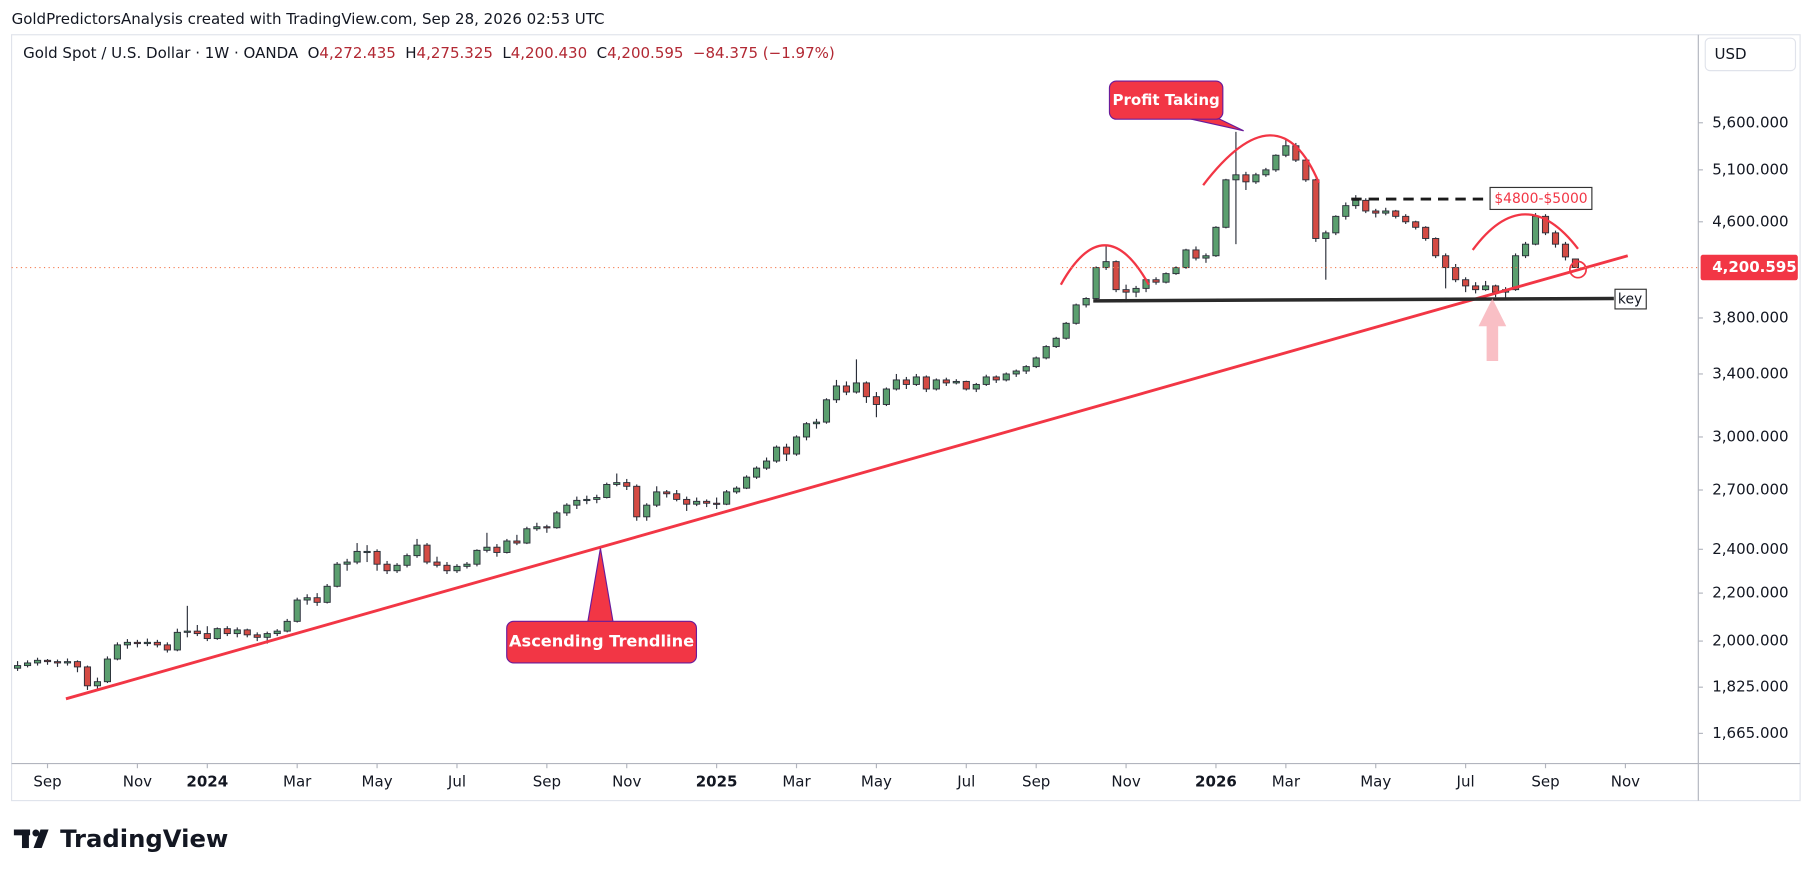 This screenshot has width=1814, height=877. Describe the element at coordinates (602, 53) in the screenshot. I see `ohlc-key: C` at that location.